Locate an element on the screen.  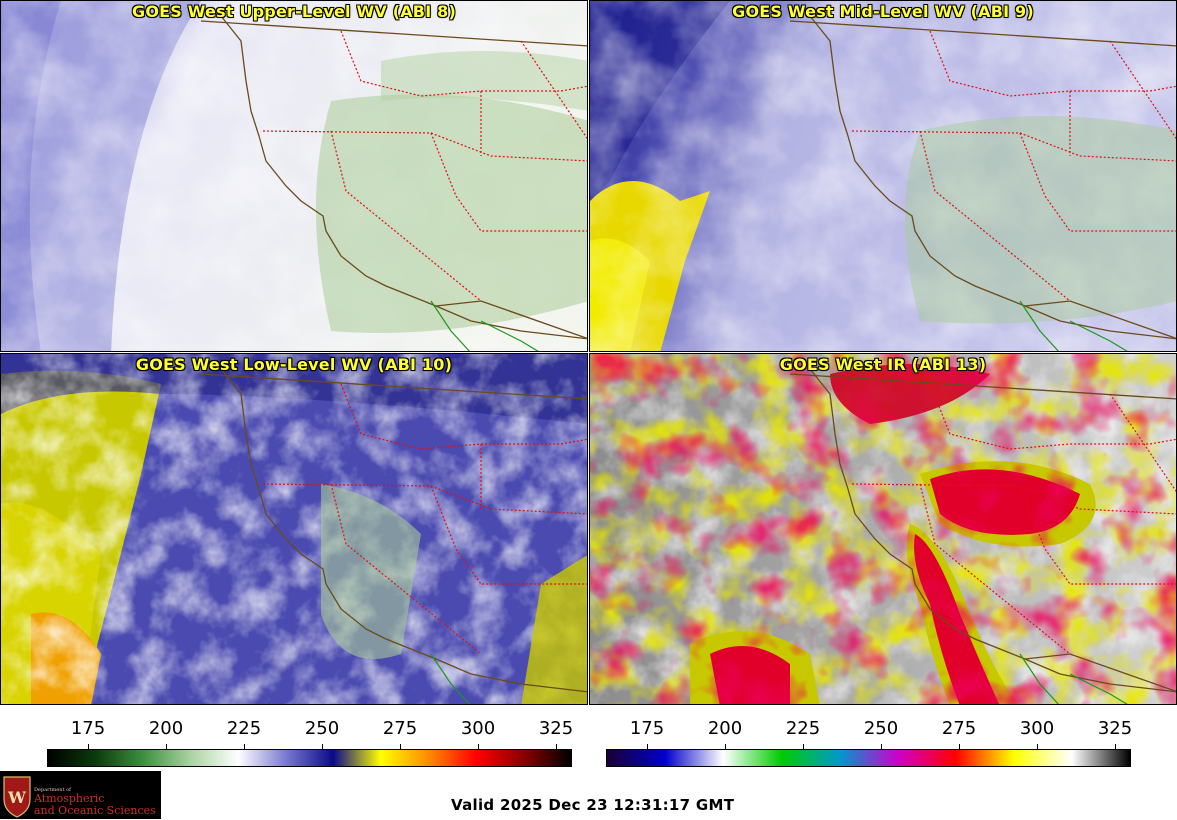
logo-dept-text: Department of is located at coordinates (52, 790).